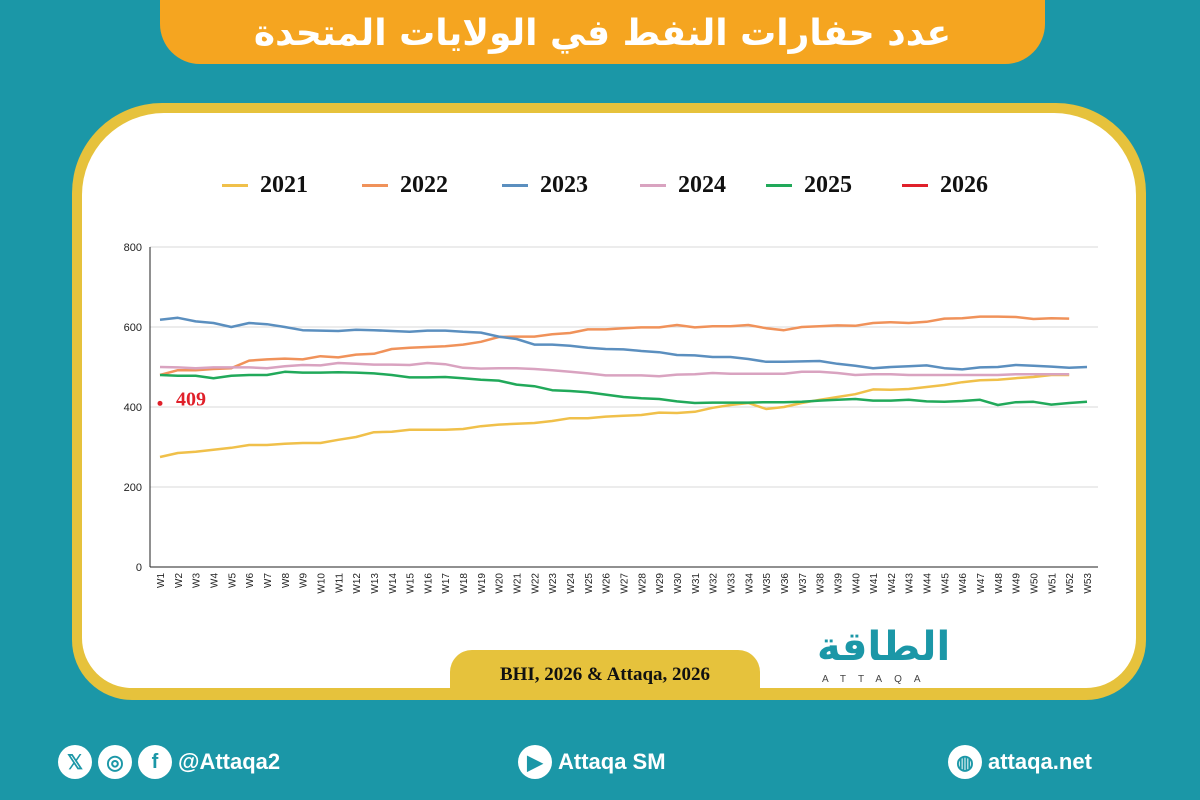 The height and width of the screenshot is (800, 1200). What do you see at coordinates (1040, 761) in the screenshot?
I see `website-label: attaqa.net` at bounding box center [1040, 761].